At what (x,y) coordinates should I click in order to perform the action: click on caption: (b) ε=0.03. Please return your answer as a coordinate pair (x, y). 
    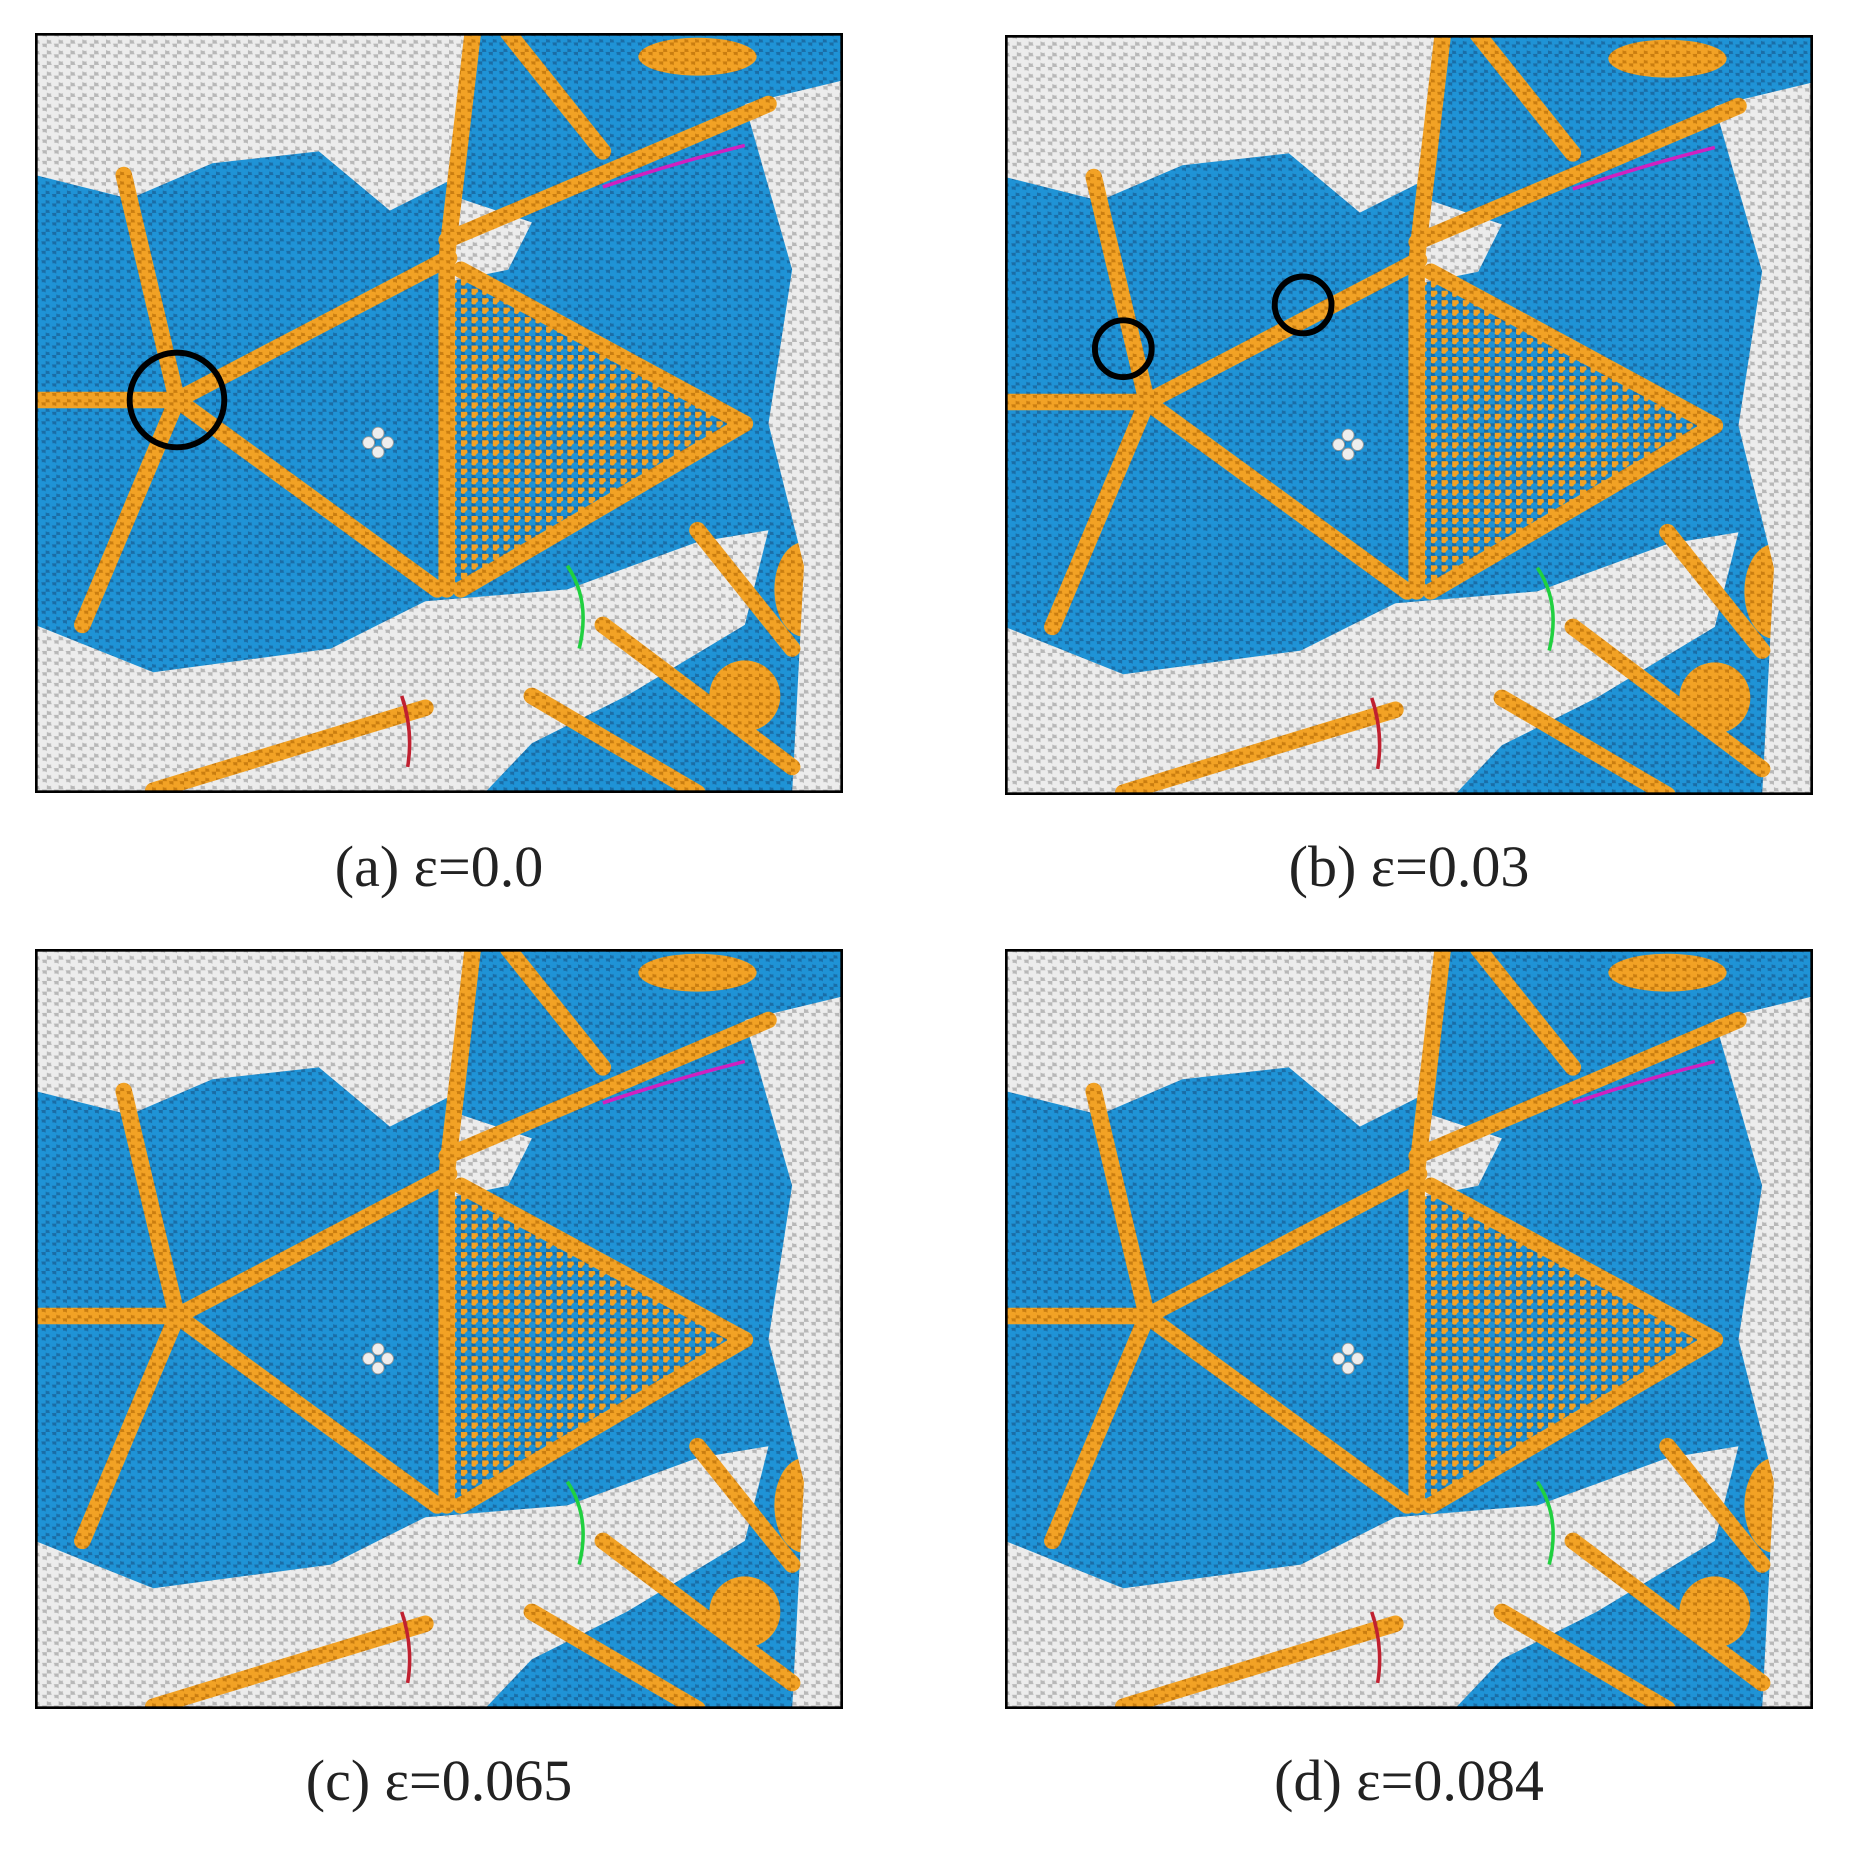
    Looking at the image, I should click on (1409, 866).